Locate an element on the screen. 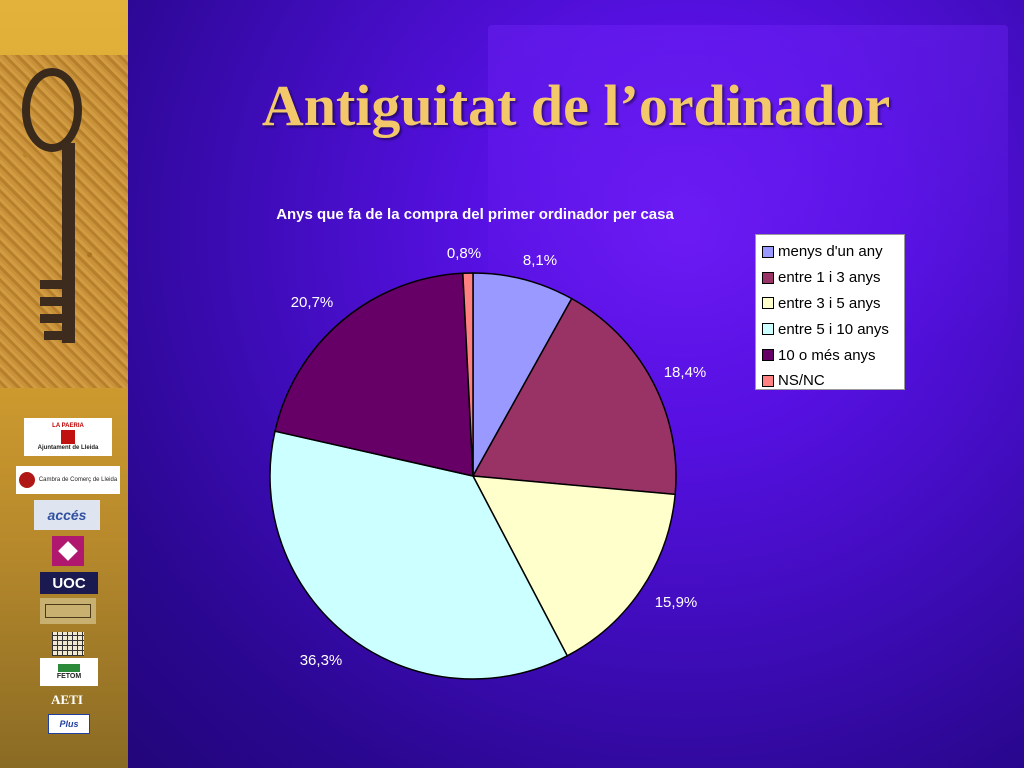 The height and width of the screenshot is (768, 1024). legend-item-2: entre 1 i 3 anys is located at coordinates (833, 278).